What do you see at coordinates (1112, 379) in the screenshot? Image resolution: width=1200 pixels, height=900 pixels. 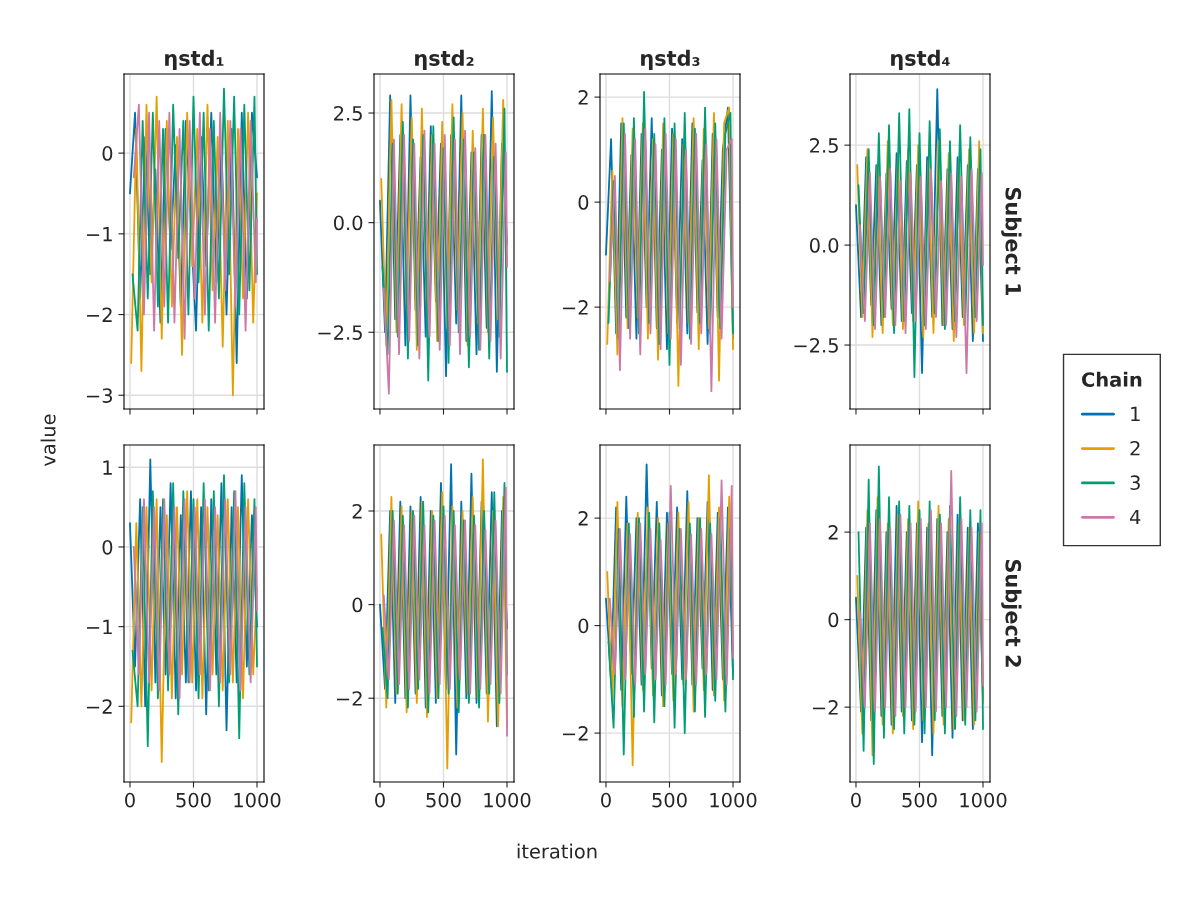 I see `legend-title: Chain` at bounding box center [1112, 379].